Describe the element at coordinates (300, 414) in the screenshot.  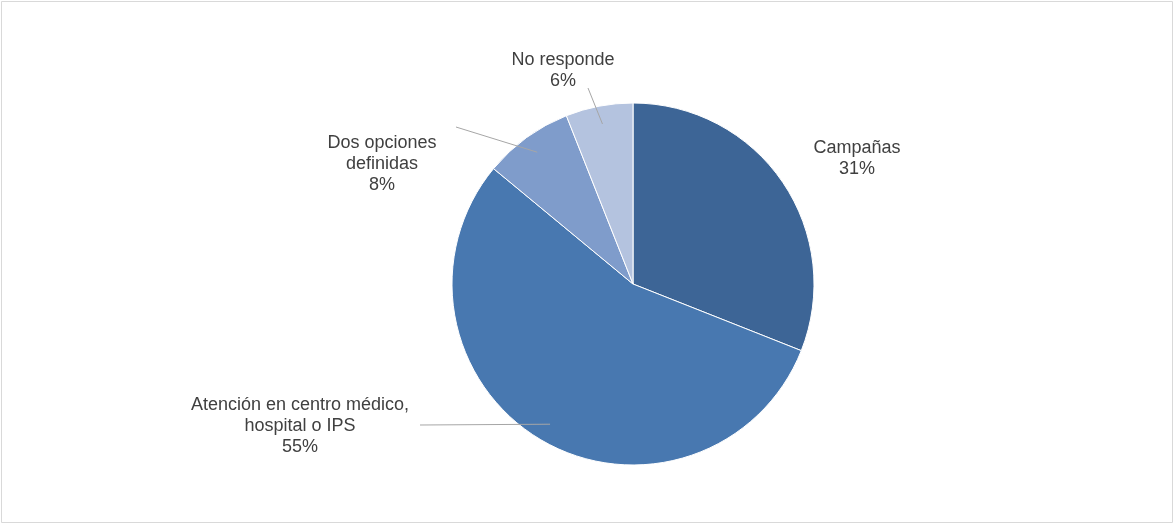
I see `slice-label: Atención en centro médico, hospital o IPS` at that location.